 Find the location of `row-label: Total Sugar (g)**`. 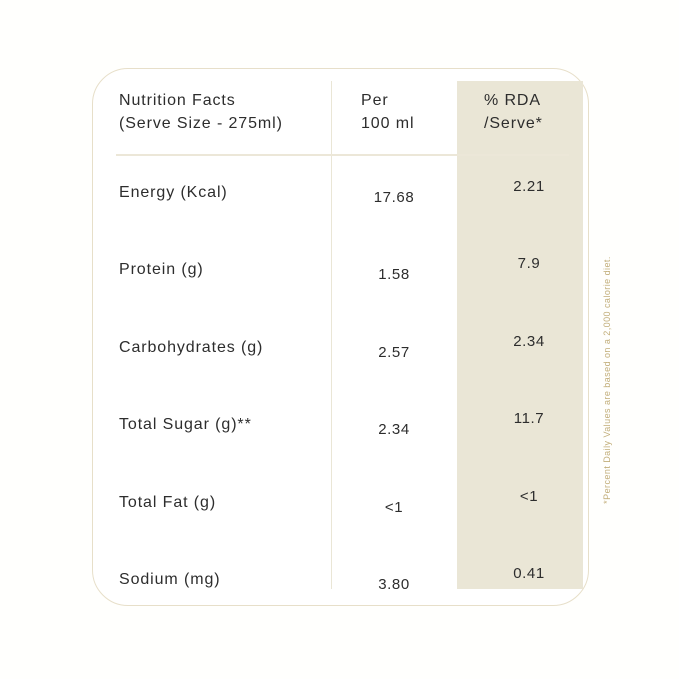

row-label: Total Sugar (g)** is located at coordinates (185, 424).